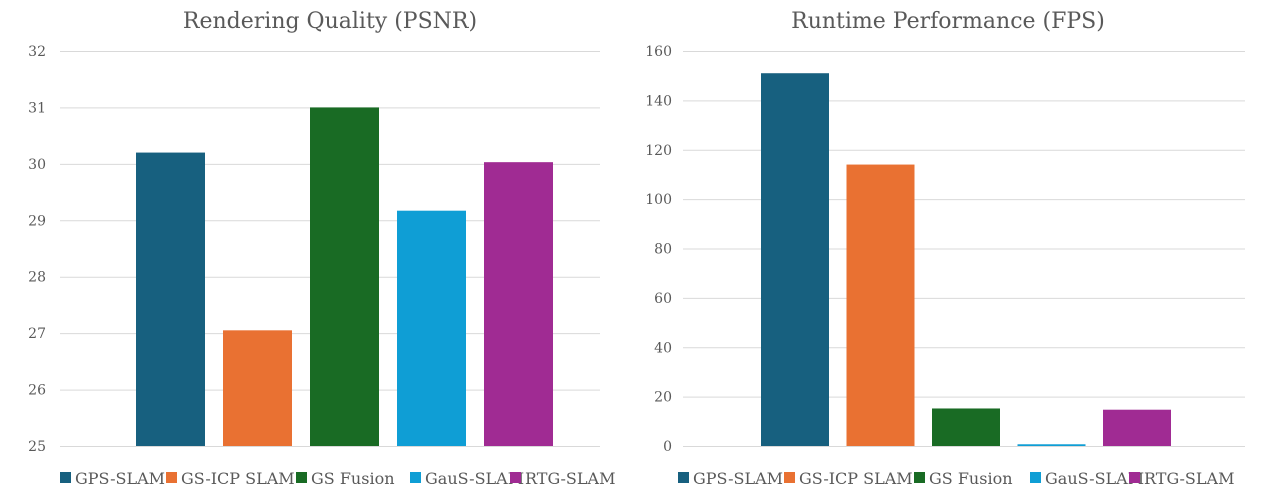  What do you see at coordinates (663, 250) in the screenshot?
I see `y-tick-label: 80` at bounding box center [663, 250].